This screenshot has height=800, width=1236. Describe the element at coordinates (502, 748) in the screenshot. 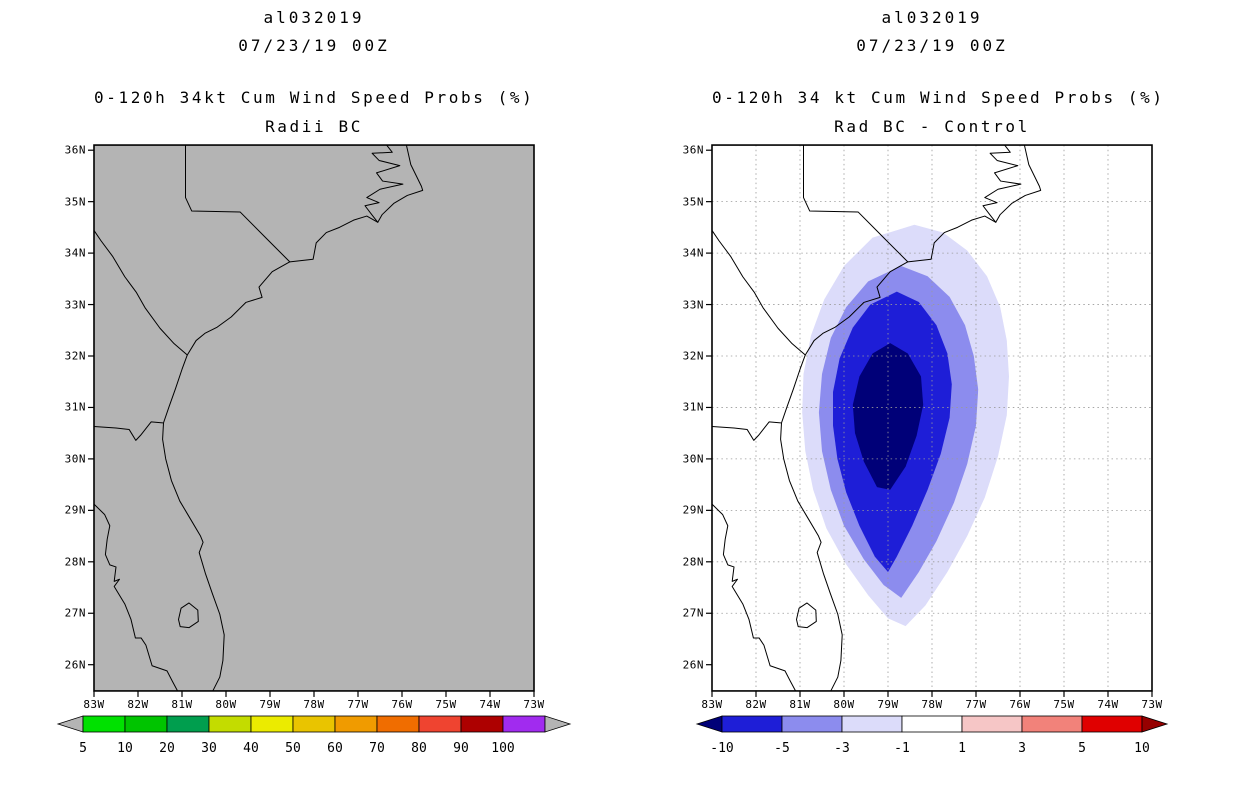

I see `colorbar-tick-label: 100` at that location.